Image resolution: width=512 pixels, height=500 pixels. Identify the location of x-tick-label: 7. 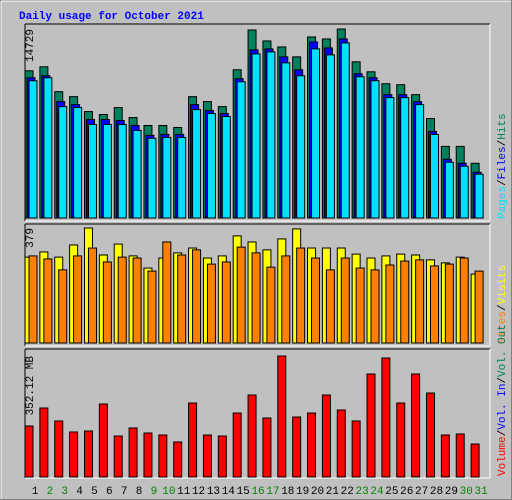
(124, 492).